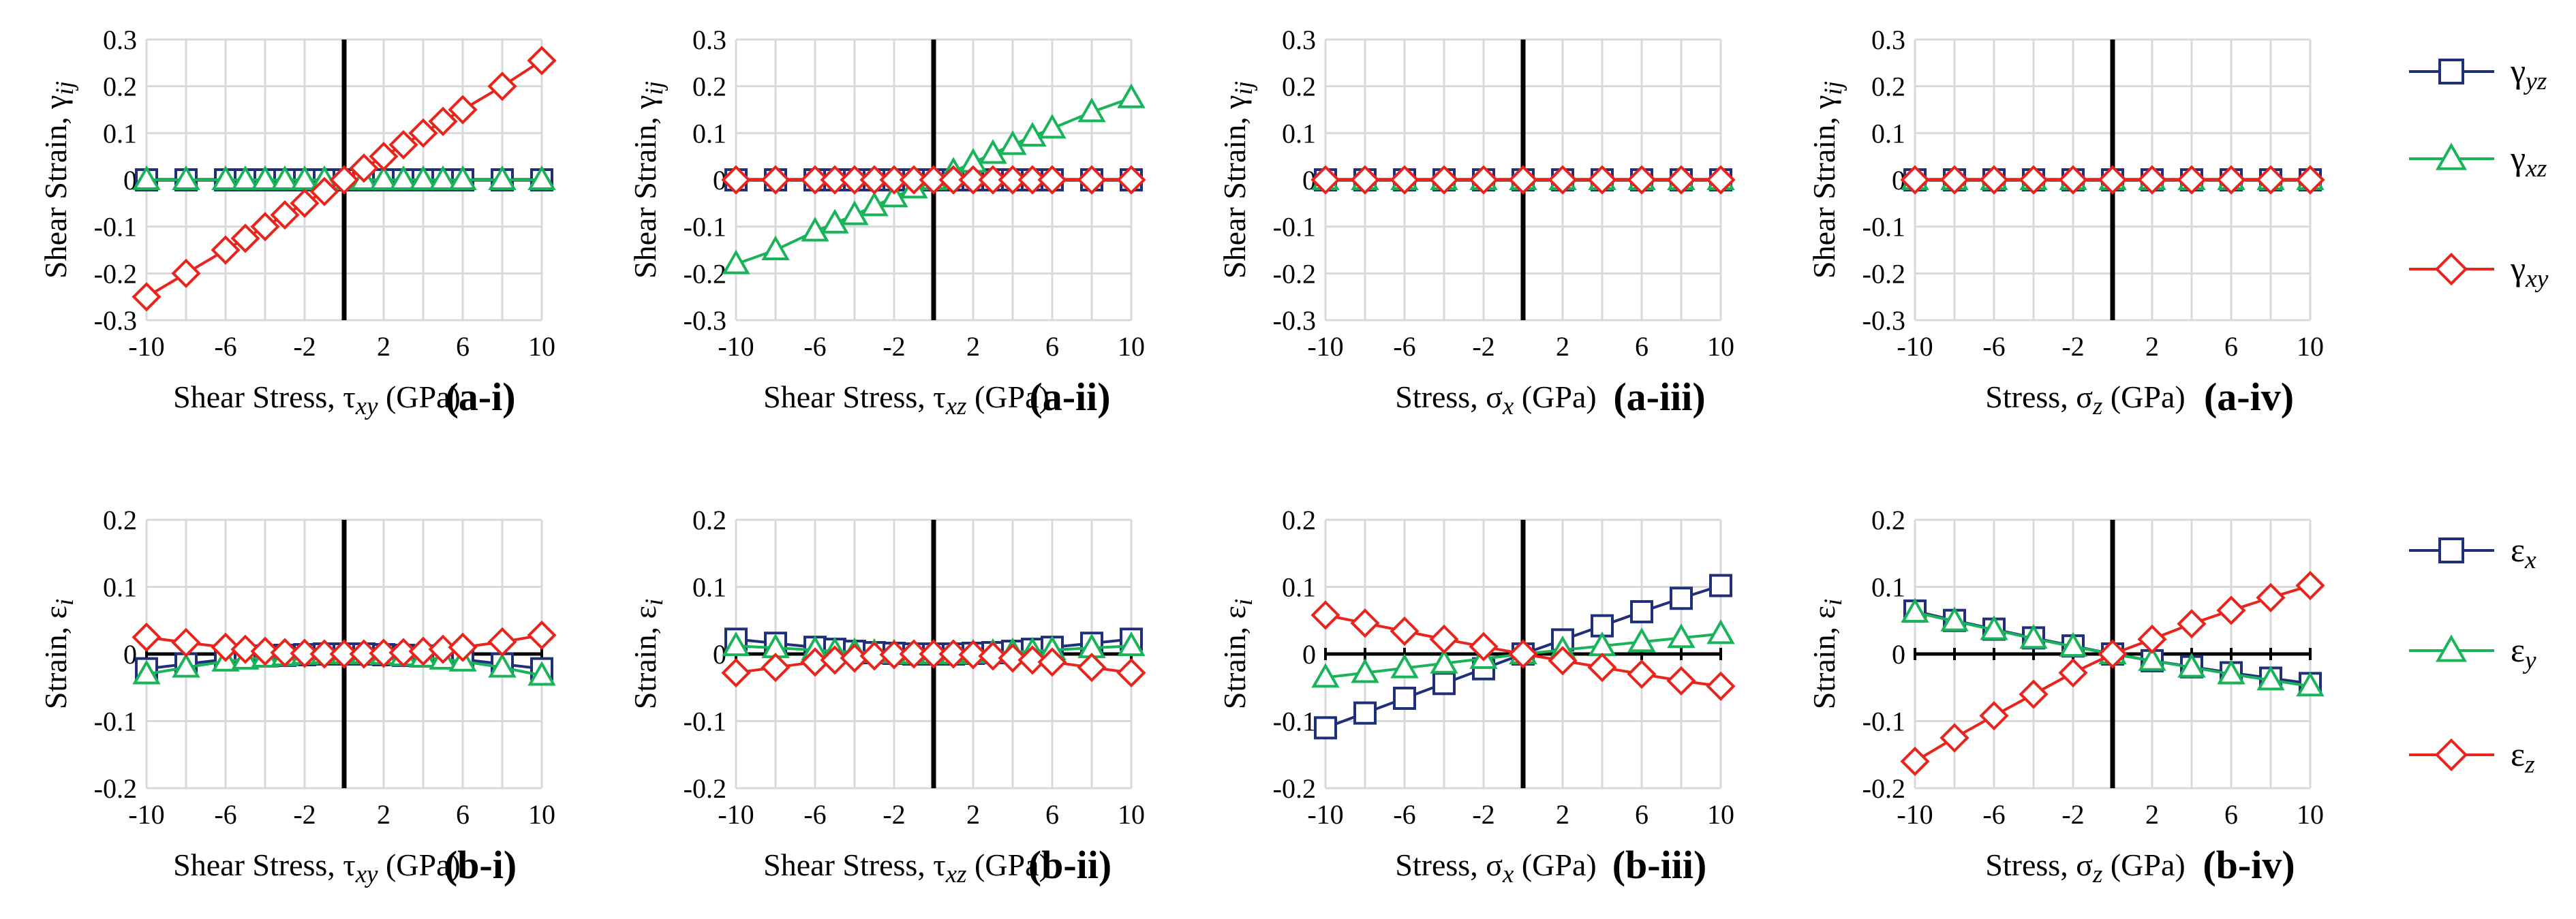 Image resolution: width=2576 pixels, height=919 pixels. Describe the element at coordinates (2249, 397) in the screenshot. I see `panel-label: (a-iv)` at that location.